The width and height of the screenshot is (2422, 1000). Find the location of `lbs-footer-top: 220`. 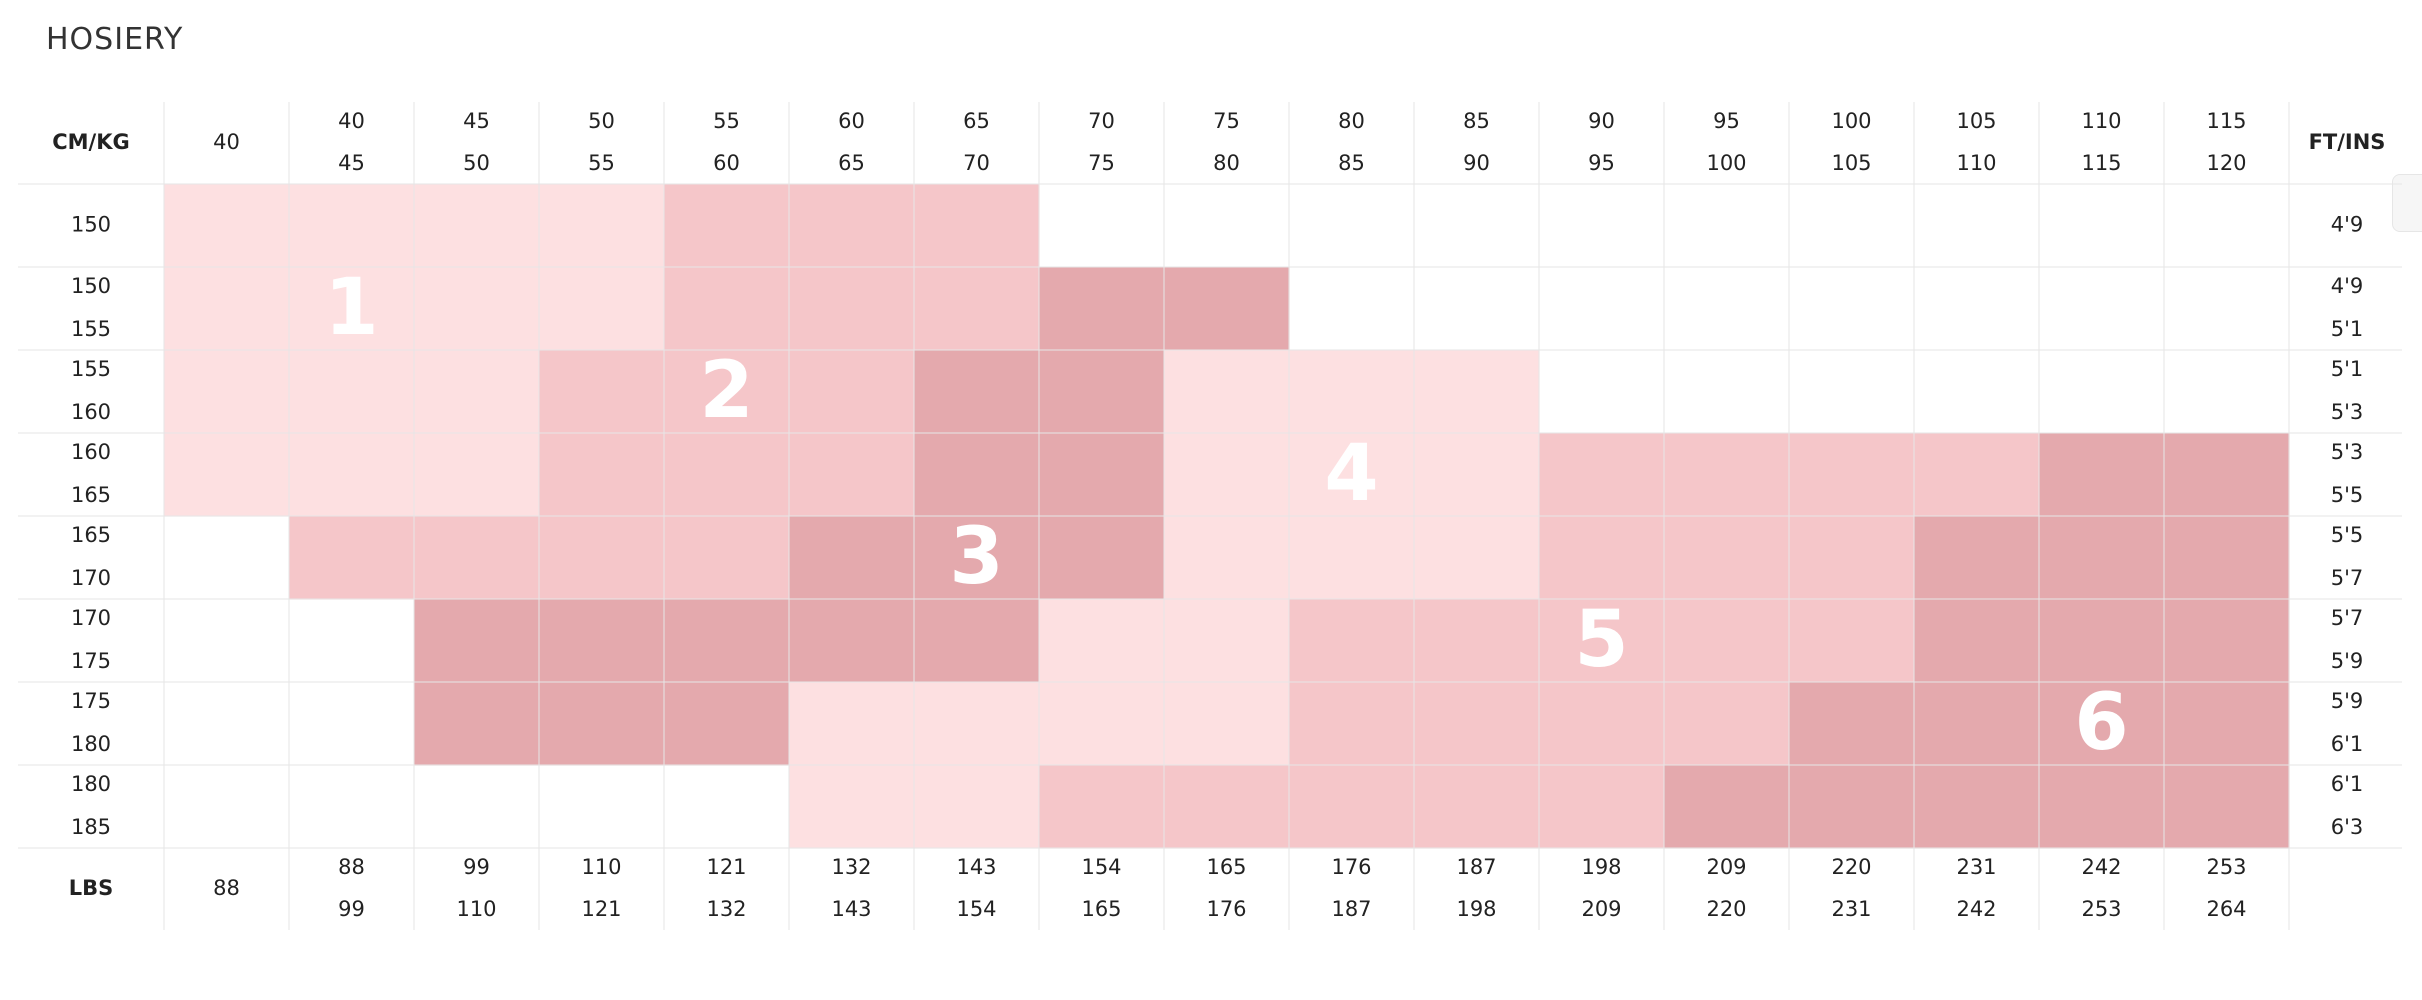

lbs-footer-top: 220 is located at coordinates (1851, 867).